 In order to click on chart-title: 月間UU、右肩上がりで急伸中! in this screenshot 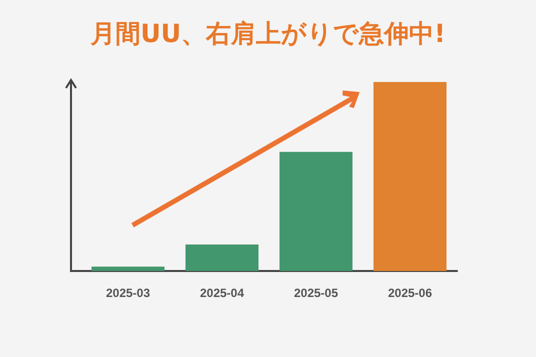, I will do `click(267, 33)`.